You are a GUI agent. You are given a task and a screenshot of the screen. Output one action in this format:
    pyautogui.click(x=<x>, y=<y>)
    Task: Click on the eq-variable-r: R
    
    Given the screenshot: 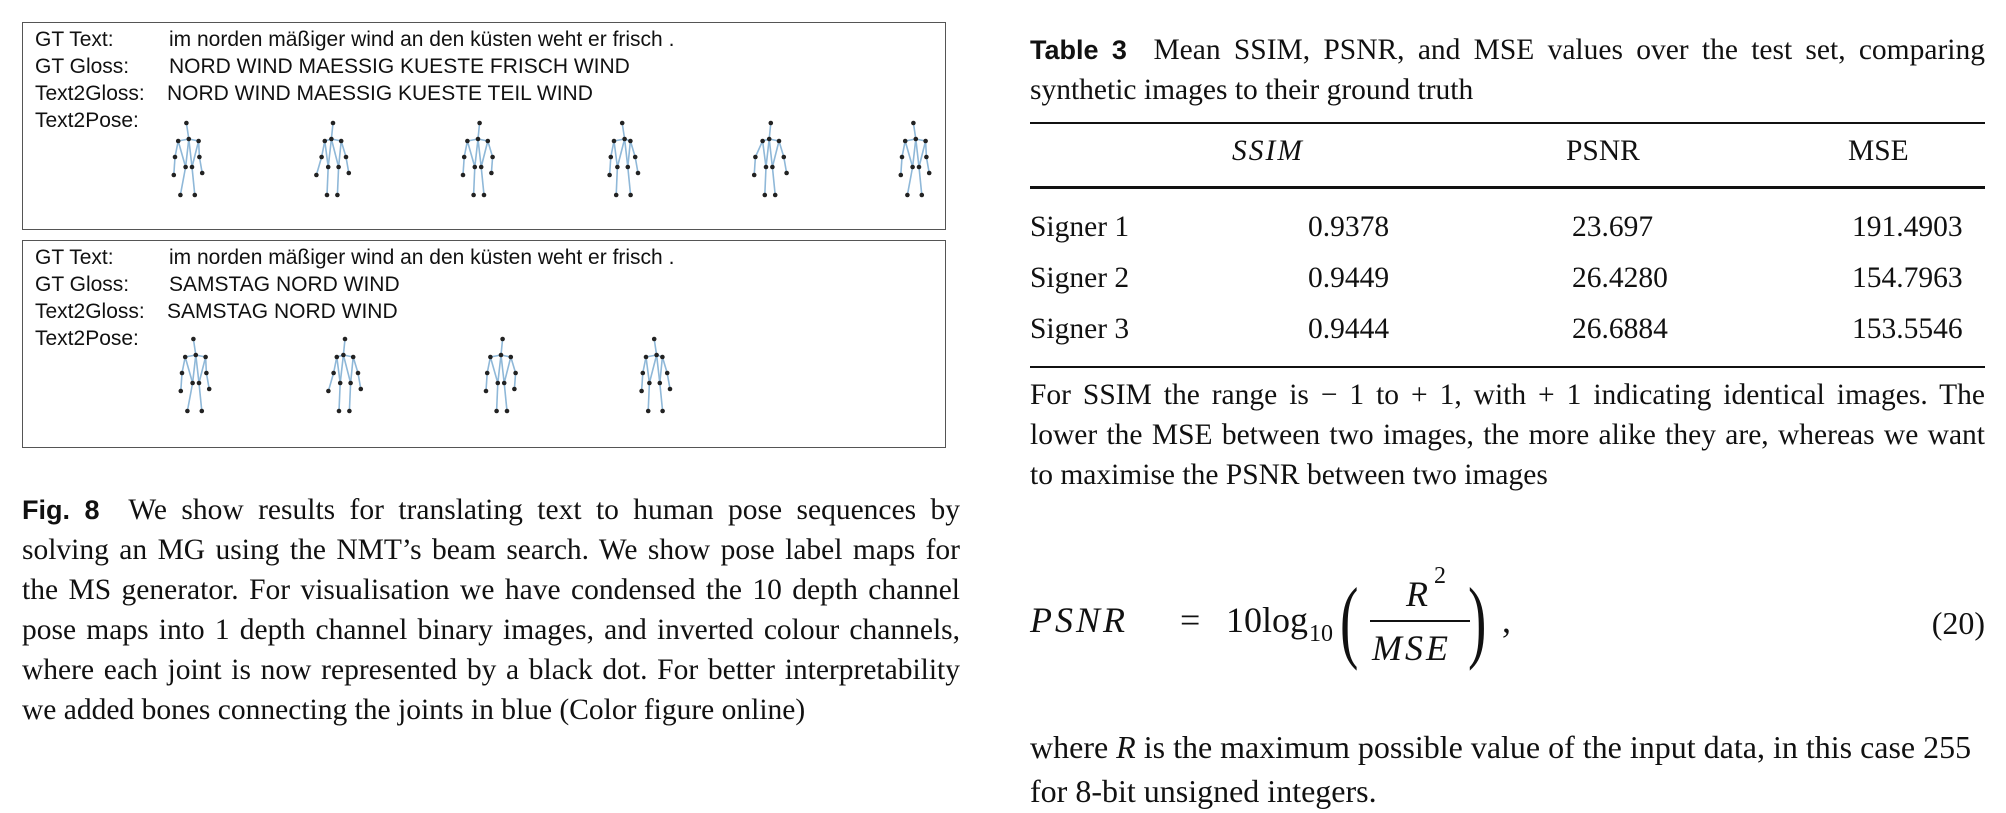 What is the action you would take?
    pyautogui.click(x=1126, y=747)
    